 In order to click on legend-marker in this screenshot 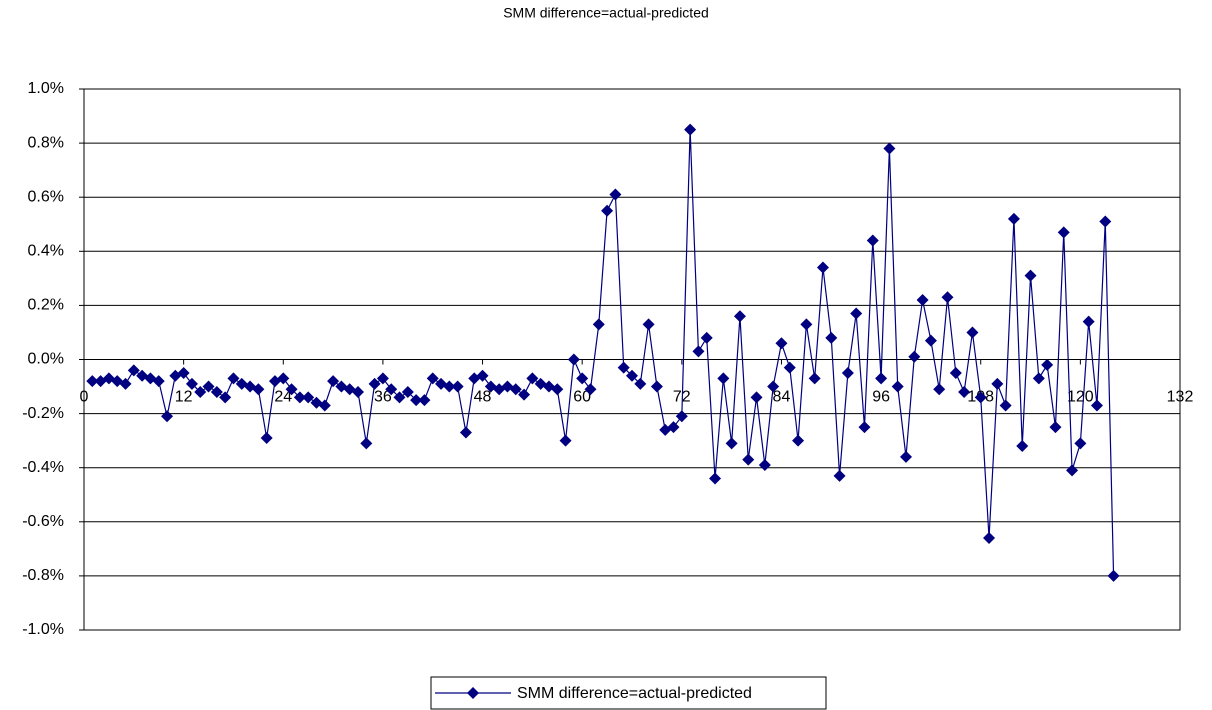, I will do `click(473, 693)`.